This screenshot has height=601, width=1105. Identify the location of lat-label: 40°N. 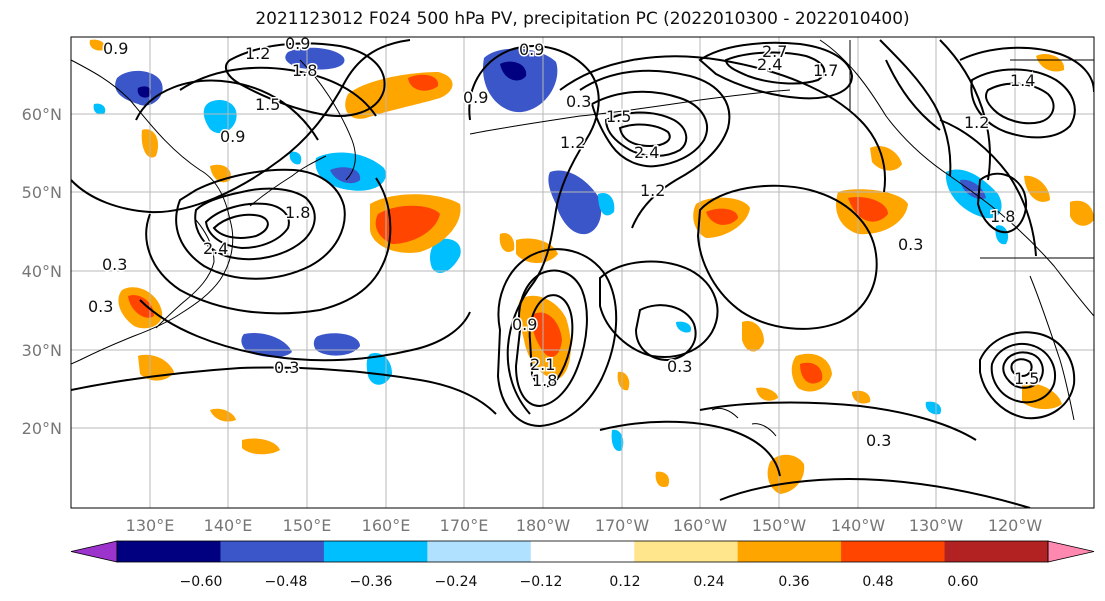
(42, 271).